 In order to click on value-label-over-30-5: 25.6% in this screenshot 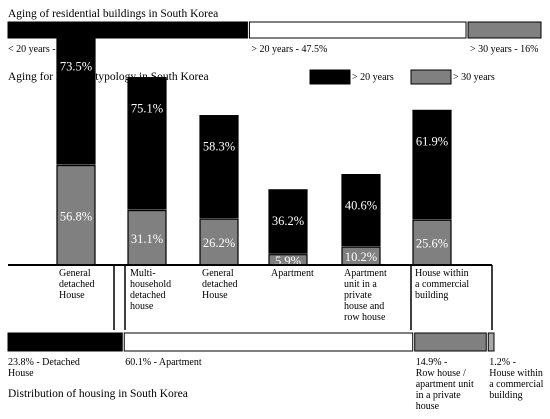, I will do `click(432, 244)`.